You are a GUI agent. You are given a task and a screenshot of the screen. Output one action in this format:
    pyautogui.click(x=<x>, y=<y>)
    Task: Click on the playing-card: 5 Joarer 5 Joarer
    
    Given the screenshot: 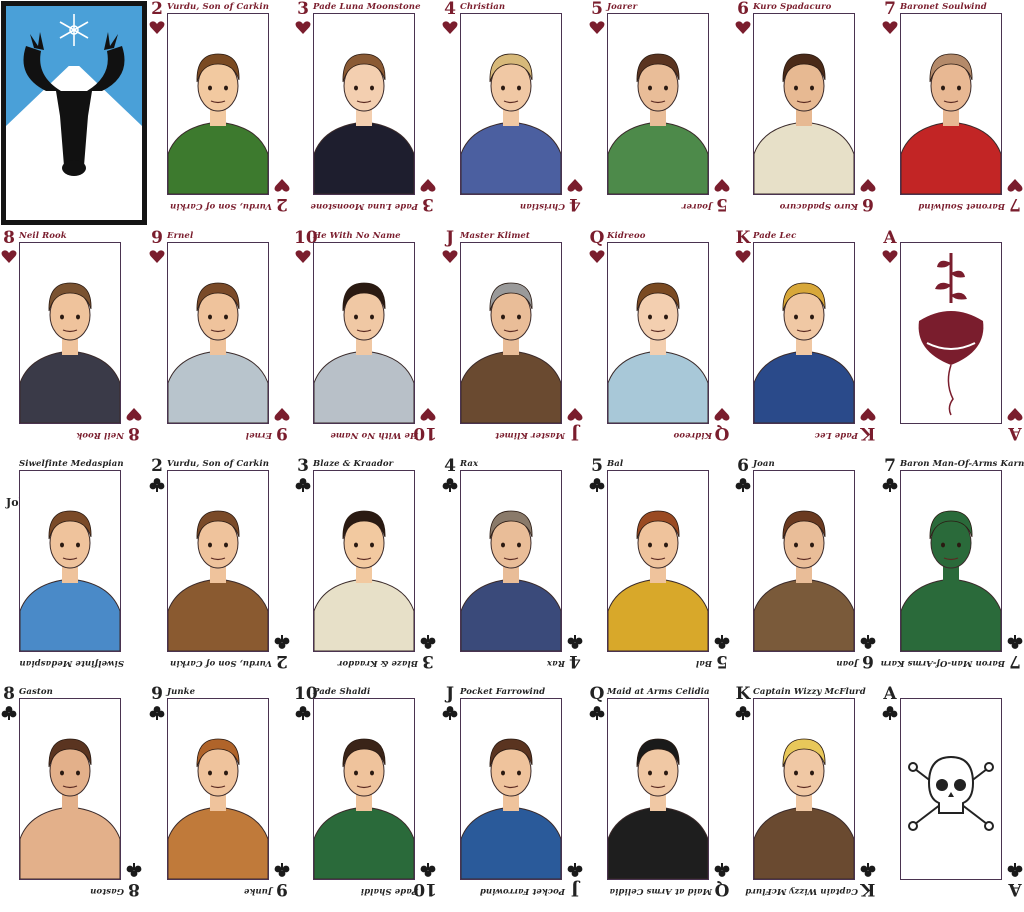 What is the action you would take?
    pyautogui.click(x=659, y=107)
    